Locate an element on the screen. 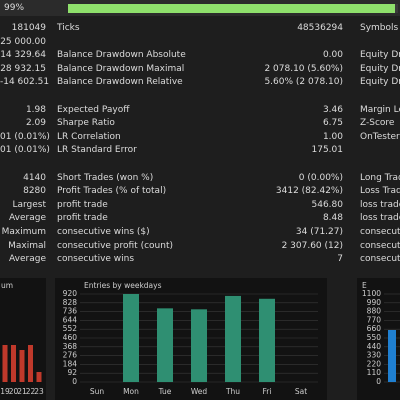 The width and height of the screenshot is (400, 400). x-tick-label: Fri is located at coordinates (267, 391).